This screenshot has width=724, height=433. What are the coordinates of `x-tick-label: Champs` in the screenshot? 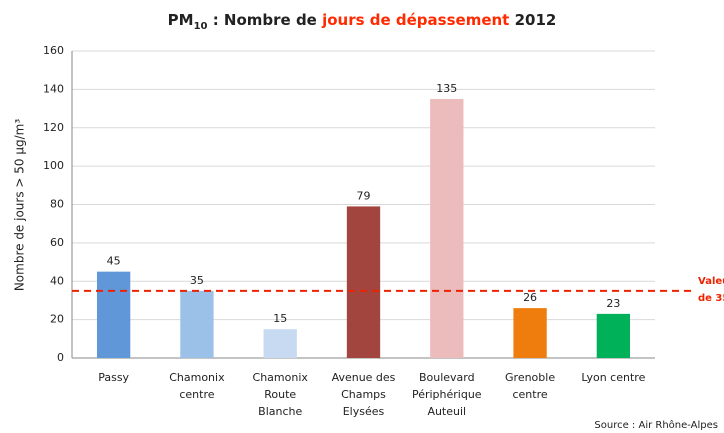 It's located at (363, 394).